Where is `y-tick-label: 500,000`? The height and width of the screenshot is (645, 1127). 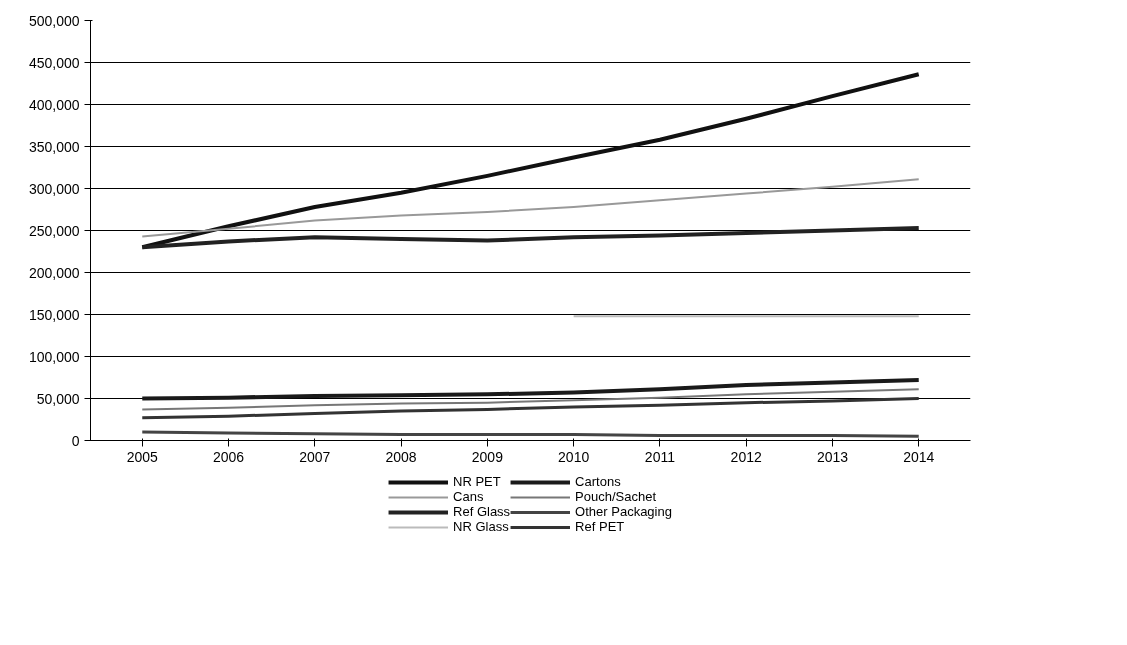 y-tick-label: 500,000 is located at coordinates (54, 20).